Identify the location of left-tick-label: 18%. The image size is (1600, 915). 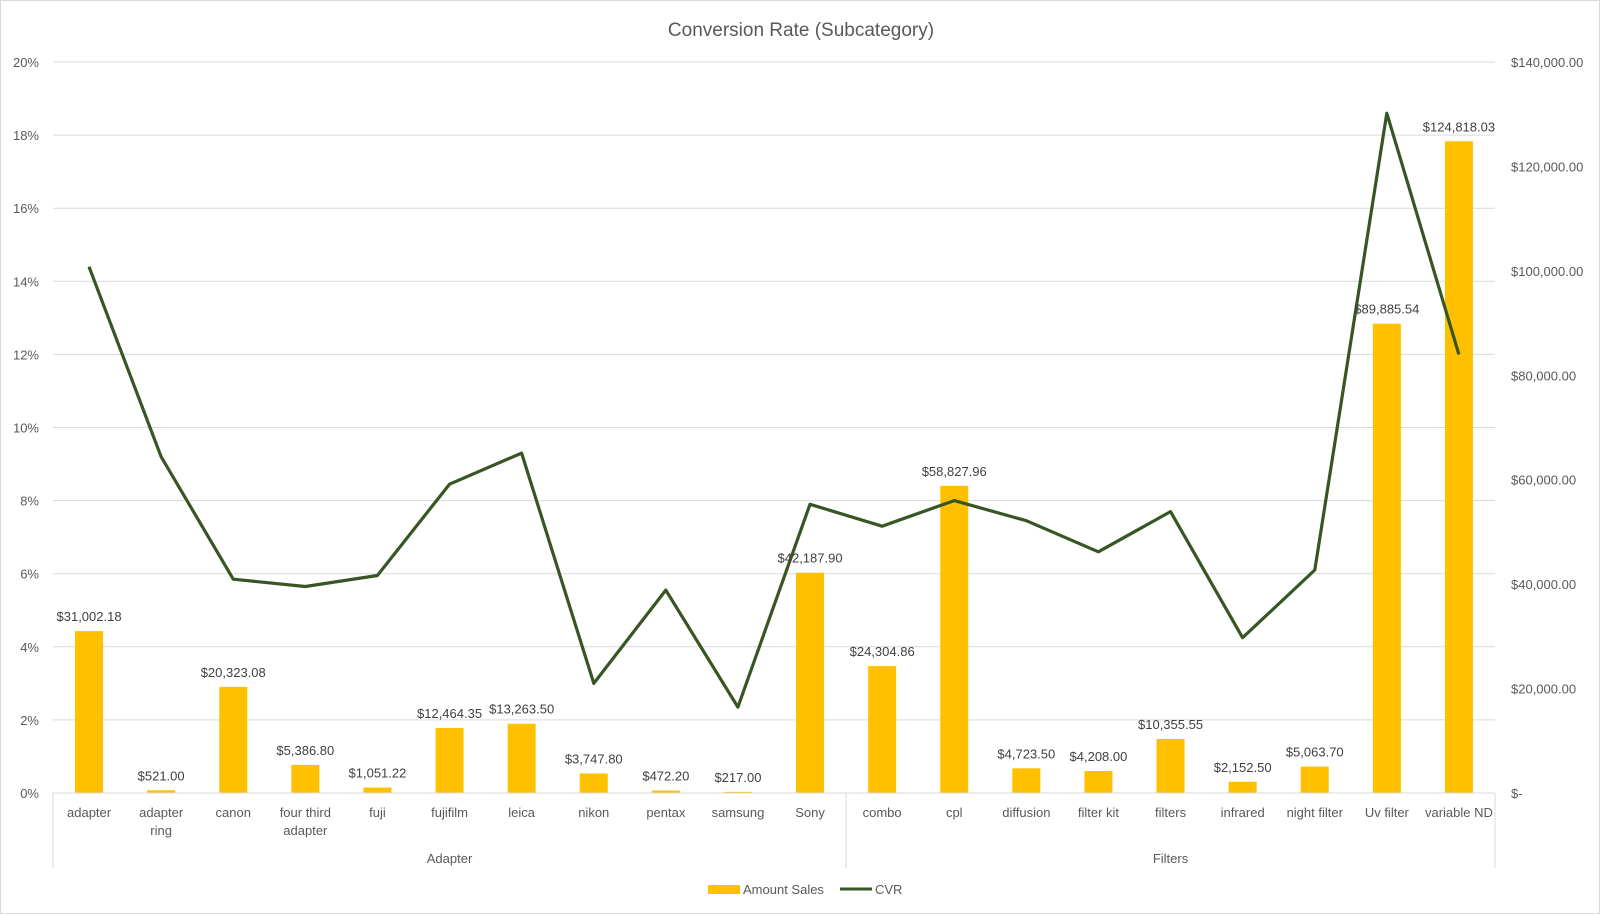
(26, 135).